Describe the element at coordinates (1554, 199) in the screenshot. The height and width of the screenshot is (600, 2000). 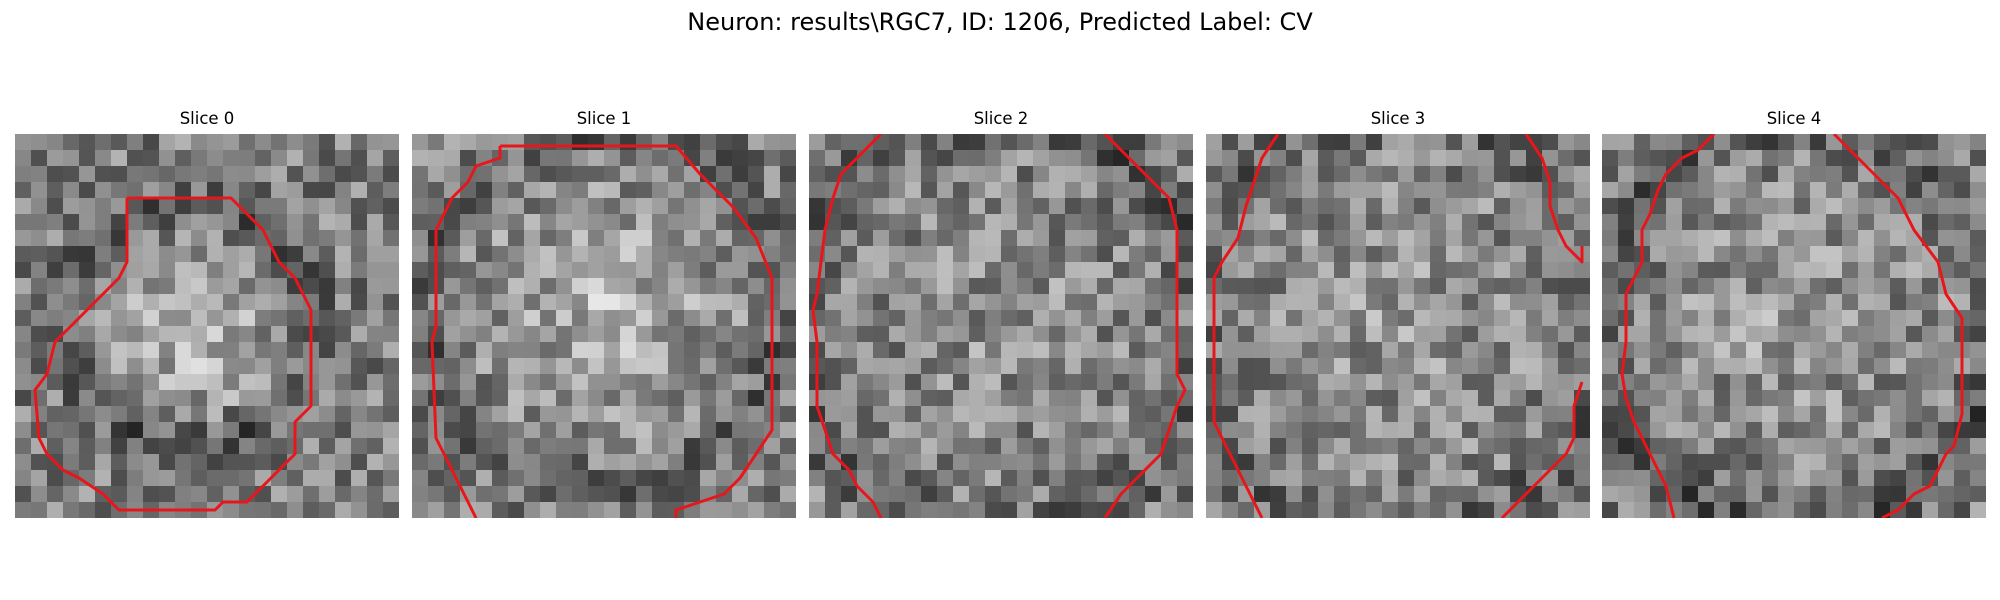
I see `segmentation-contour-3-right` at that location.